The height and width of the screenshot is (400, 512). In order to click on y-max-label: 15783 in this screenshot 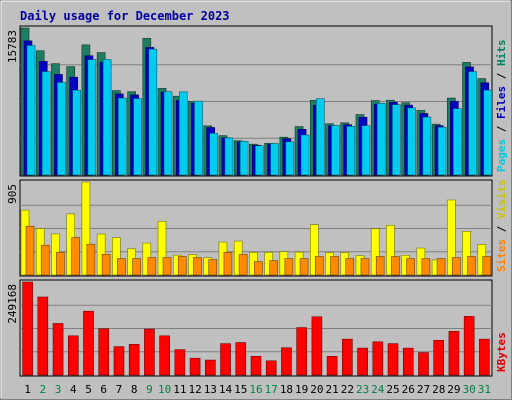, I will do `click(12, 46)`.